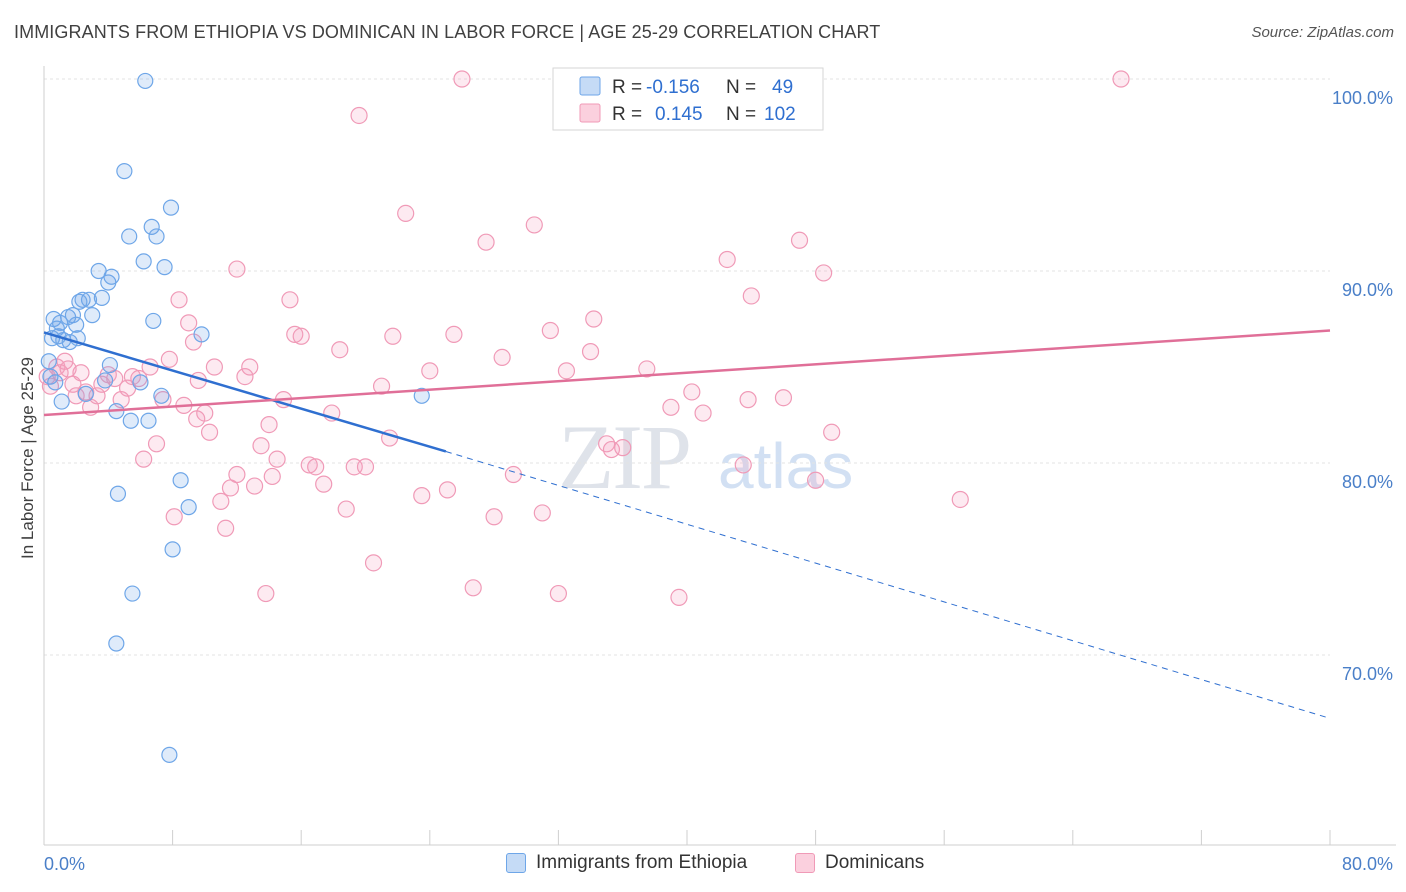  What do you see at coordinates (1322, 32) in the screenshot?
I see `chart-source: Source: ZipAtlas.com` at bounding box center [1322, 32].